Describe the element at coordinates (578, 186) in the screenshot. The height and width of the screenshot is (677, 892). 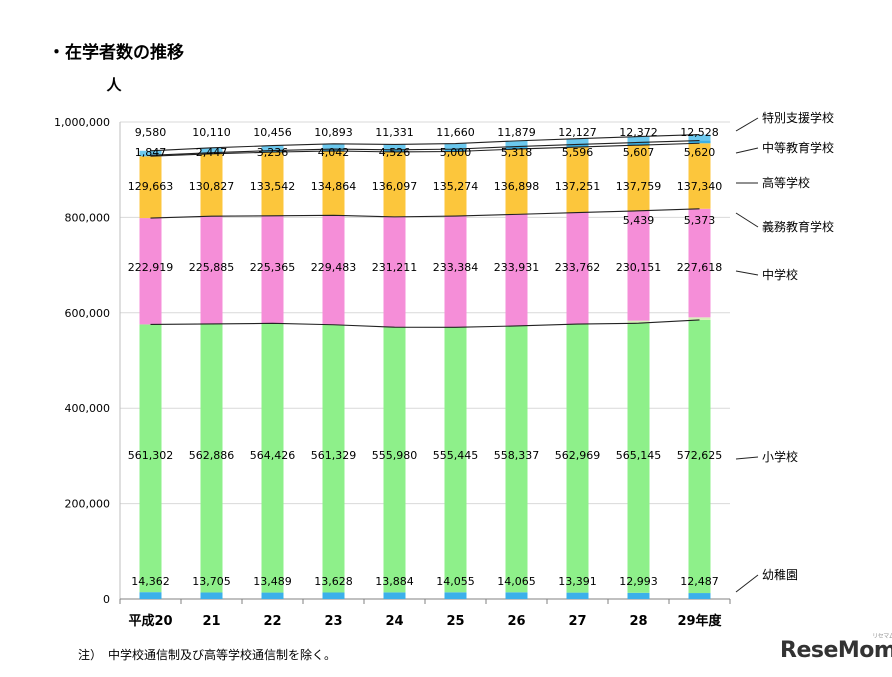
I see `data-label: 137,251` at that location.